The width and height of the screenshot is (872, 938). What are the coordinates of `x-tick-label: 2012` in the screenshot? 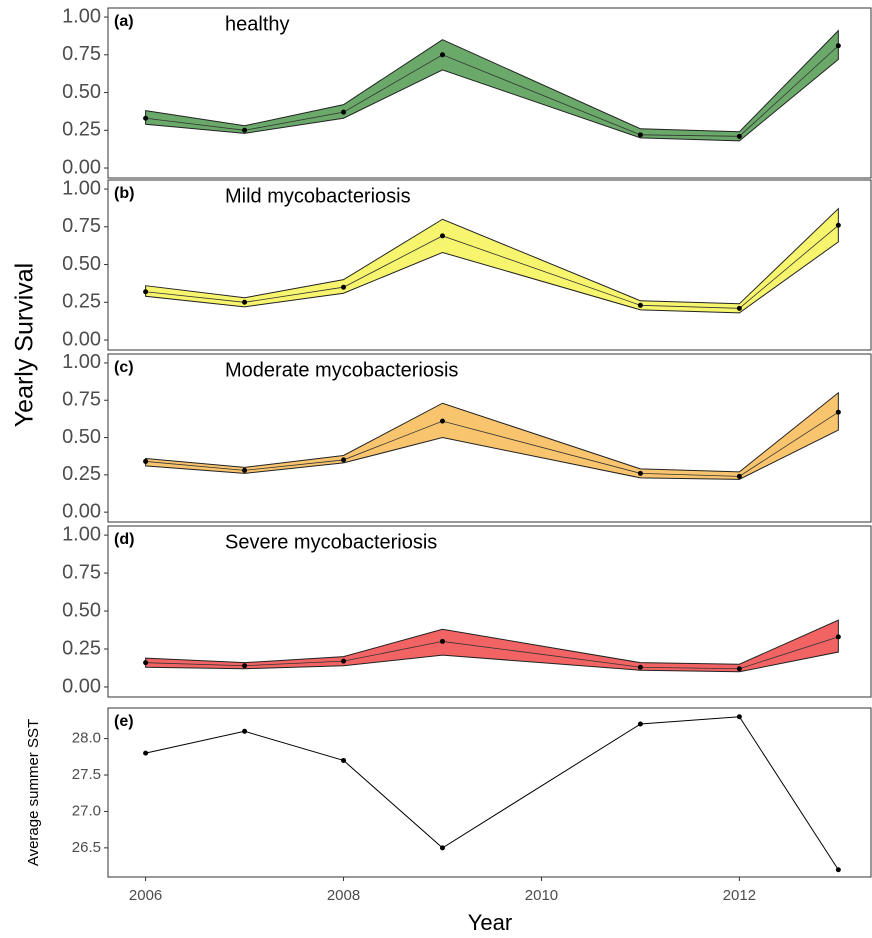 It's located at (739, 895).